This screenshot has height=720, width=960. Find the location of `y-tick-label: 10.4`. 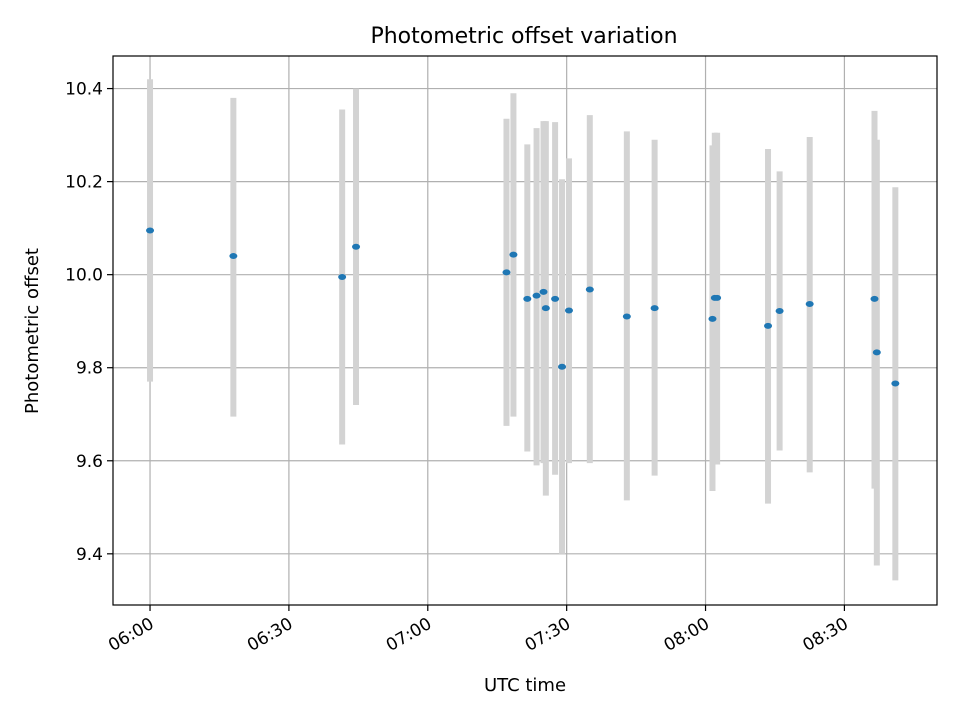

y-tick-label: 10.4 is located at coordinates (84, 90).